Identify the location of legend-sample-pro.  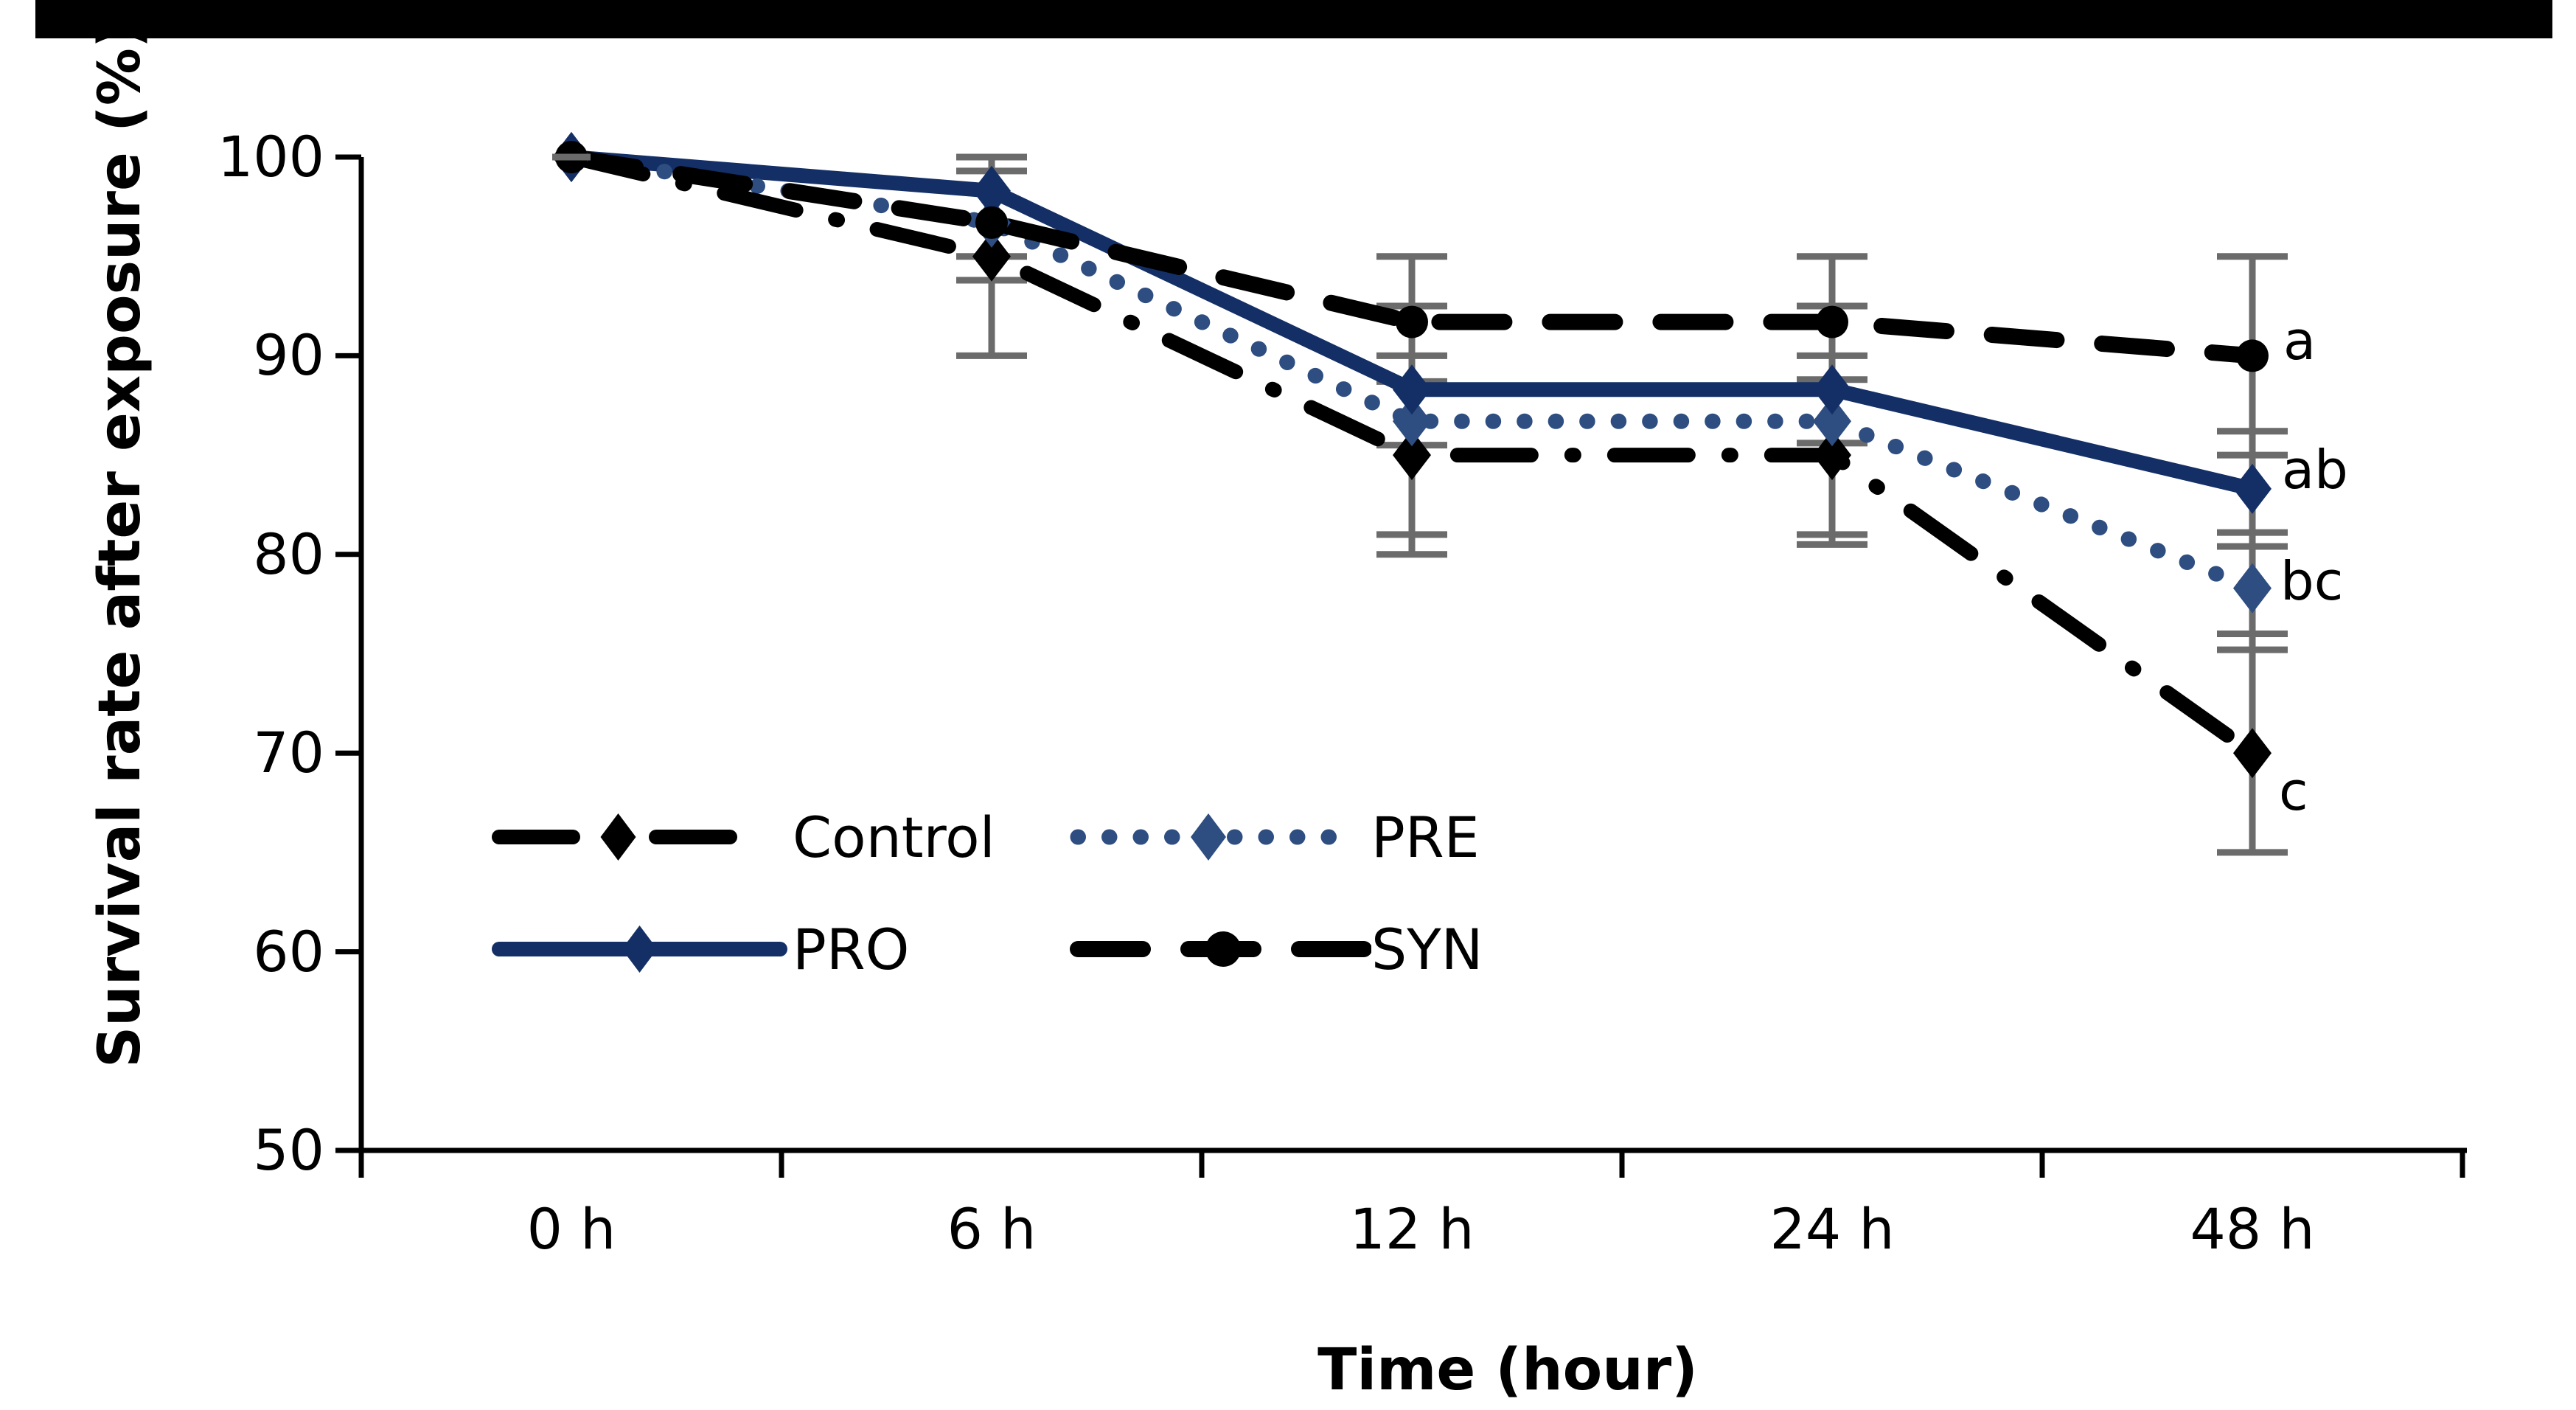
(639, 949).